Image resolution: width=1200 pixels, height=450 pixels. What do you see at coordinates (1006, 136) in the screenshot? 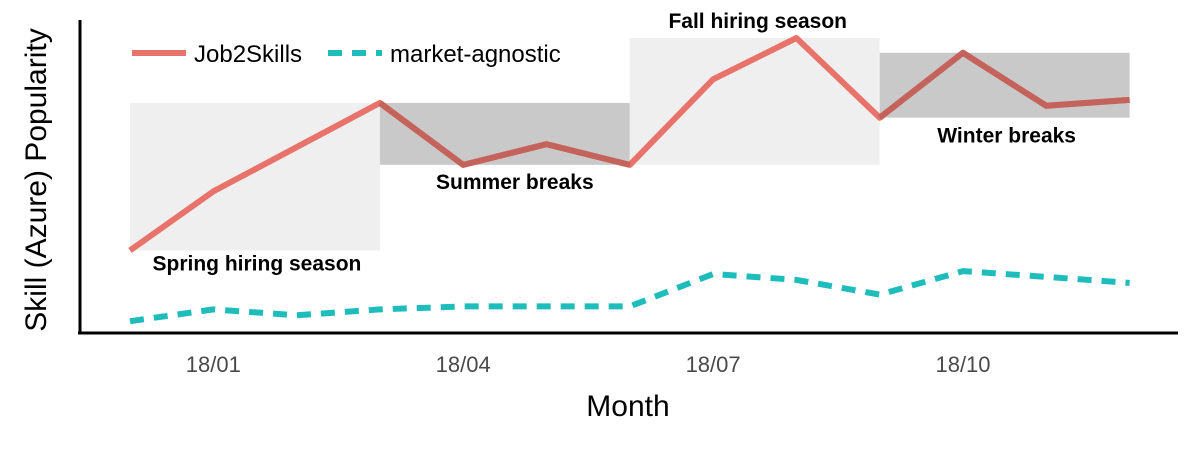
I see `season-label-3: Winter breaks` at bounding box center [1006, 136].